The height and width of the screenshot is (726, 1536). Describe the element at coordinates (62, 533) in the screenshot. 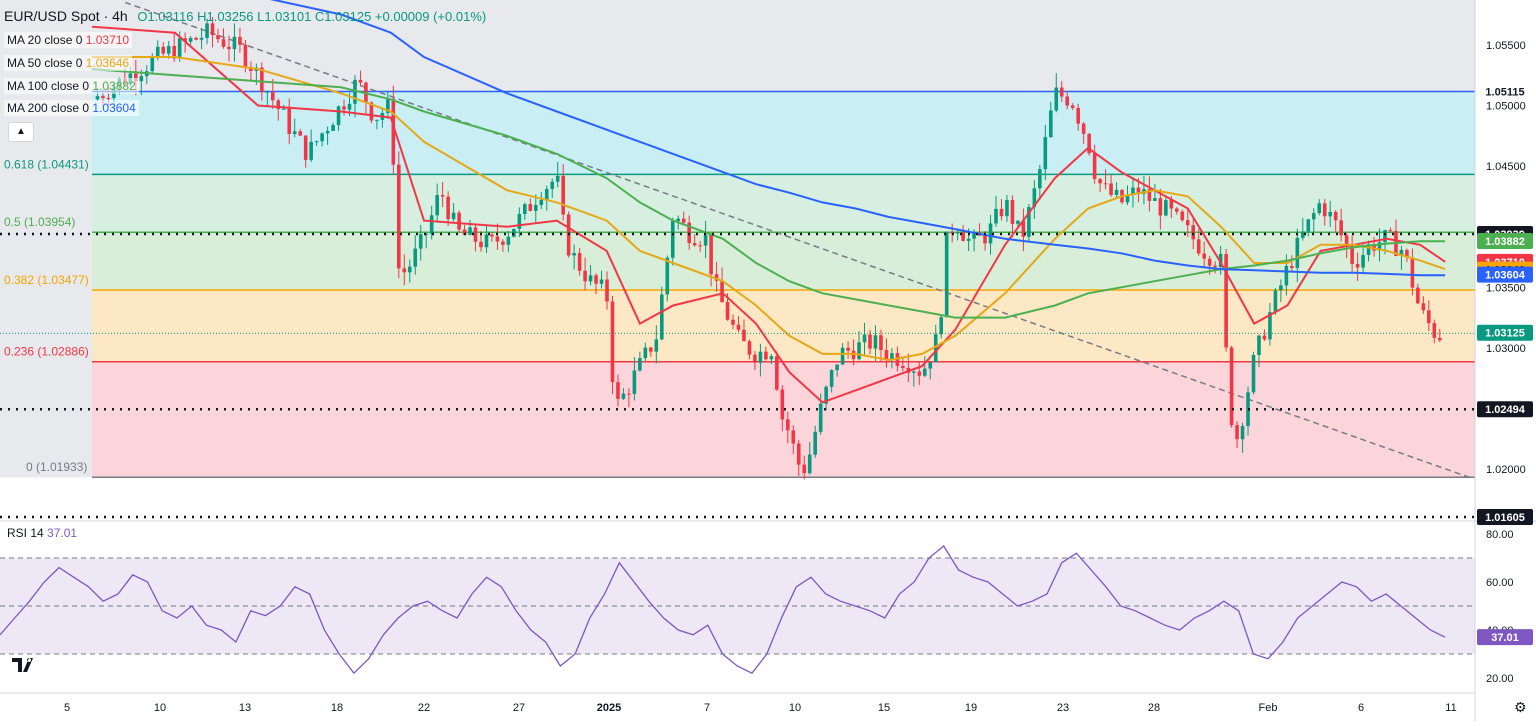

I see `rsi-value: 37.01` at that location.